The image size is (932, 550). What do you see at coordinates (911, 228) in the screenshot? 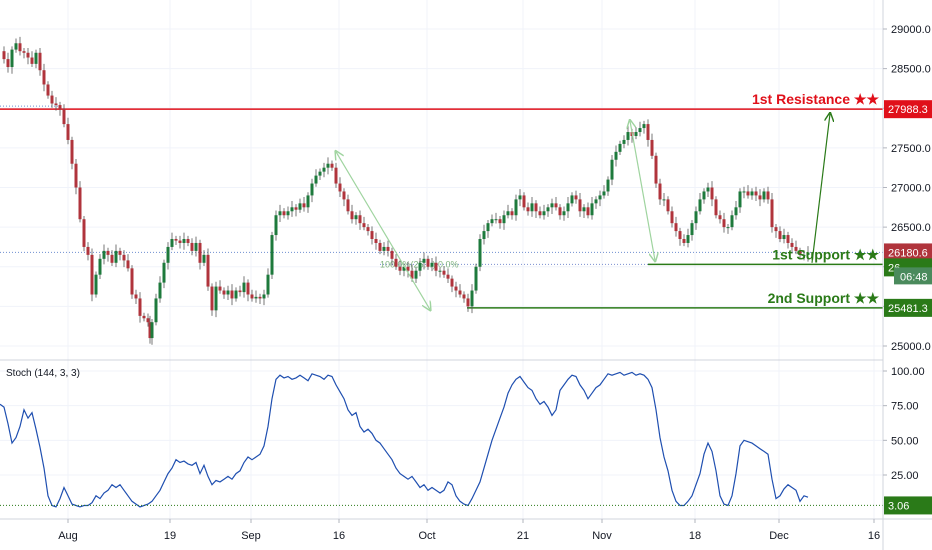
I see `price-tick-label: 26500.0` at bounding box center [911, 228].